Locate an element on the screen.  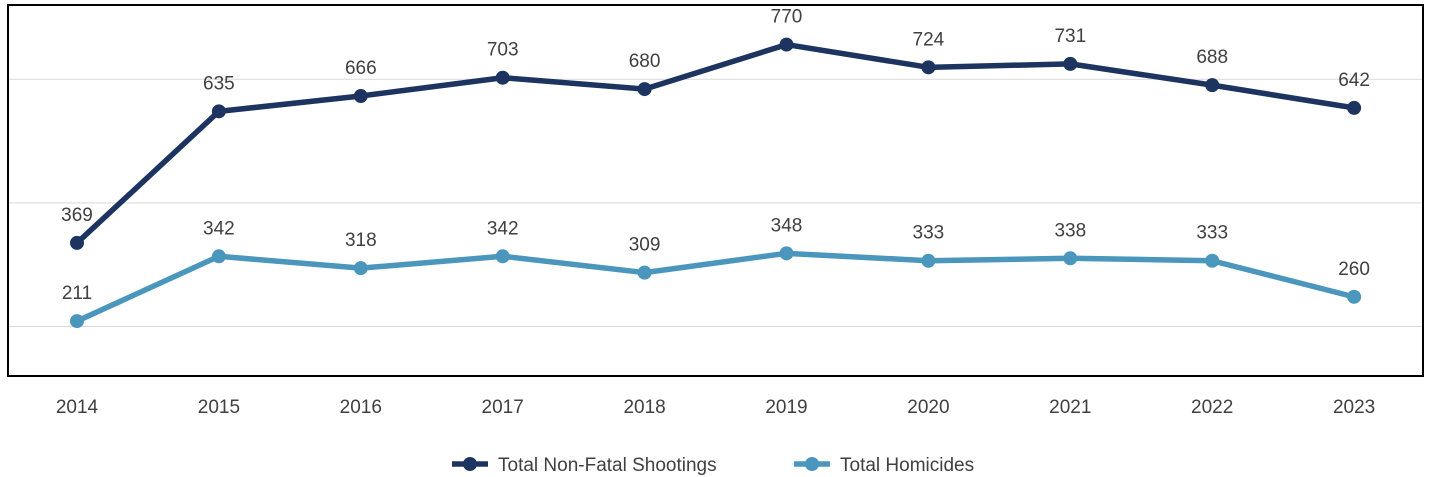
series-line is located at coordinates (715, 287).